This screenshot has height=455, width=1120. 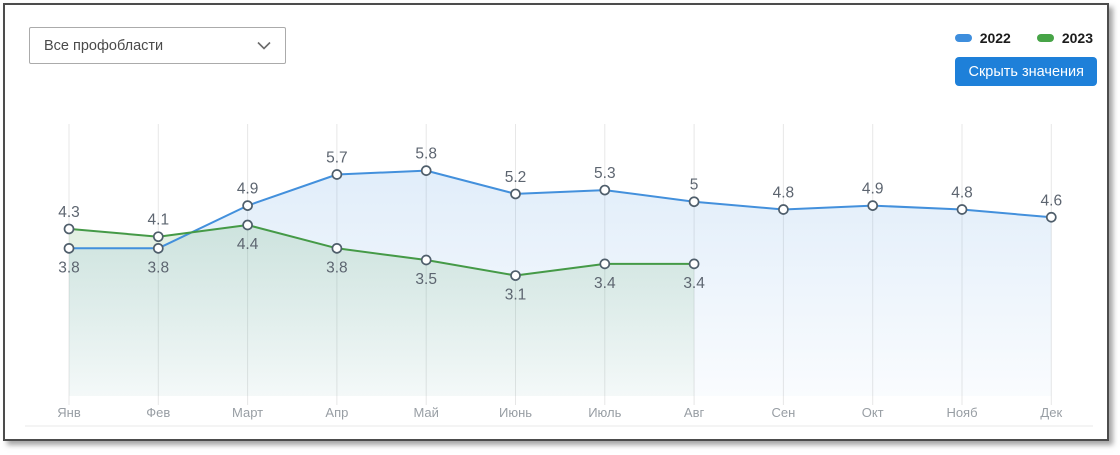 What do you see at coordinates (336, 412) in the screenshot?
I see `month-label: Апр` at bounding box center [336, 412].